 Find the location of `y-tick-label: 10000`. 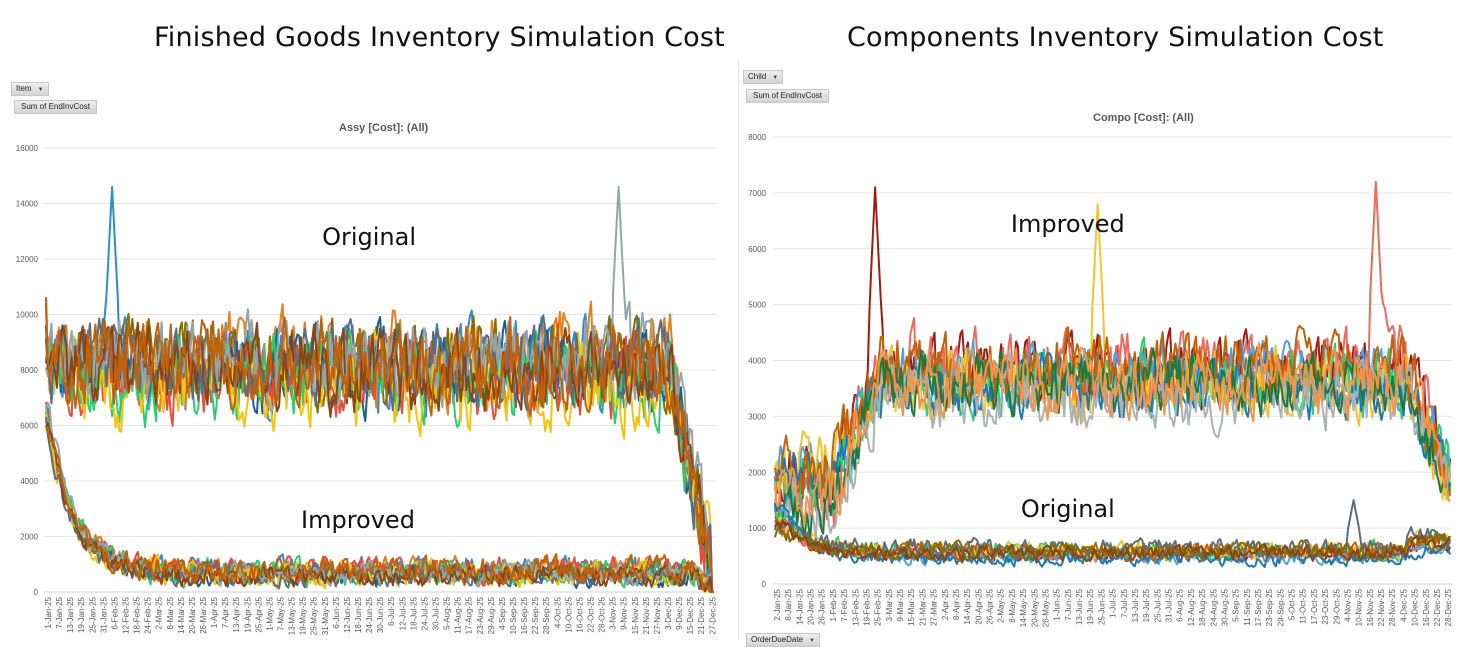

y-tick-label: 10000 is located at coordinates (27, 315).